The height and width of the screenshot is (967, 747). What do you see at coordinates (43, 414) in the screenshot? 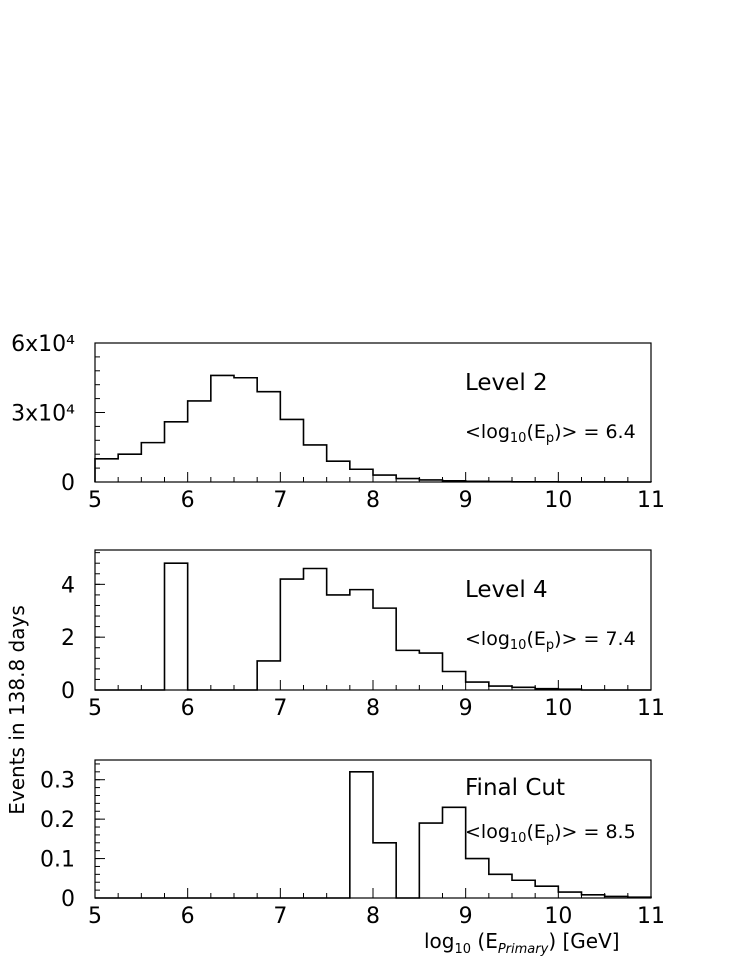
I see `y-tick-label: 3x10⁴` at bounding box center [43, 414].